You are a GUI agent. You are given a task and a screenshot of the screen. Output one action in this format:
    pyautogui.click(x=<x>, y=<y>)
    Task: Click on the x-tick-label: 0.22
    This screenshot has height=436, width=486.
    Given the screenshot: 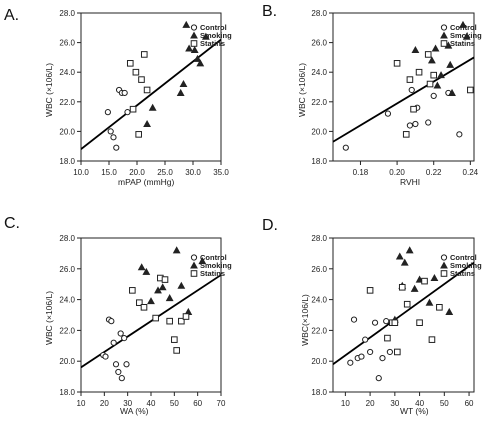 What is the action you would take?
    pyautogui.click(x=434, y=172)
    